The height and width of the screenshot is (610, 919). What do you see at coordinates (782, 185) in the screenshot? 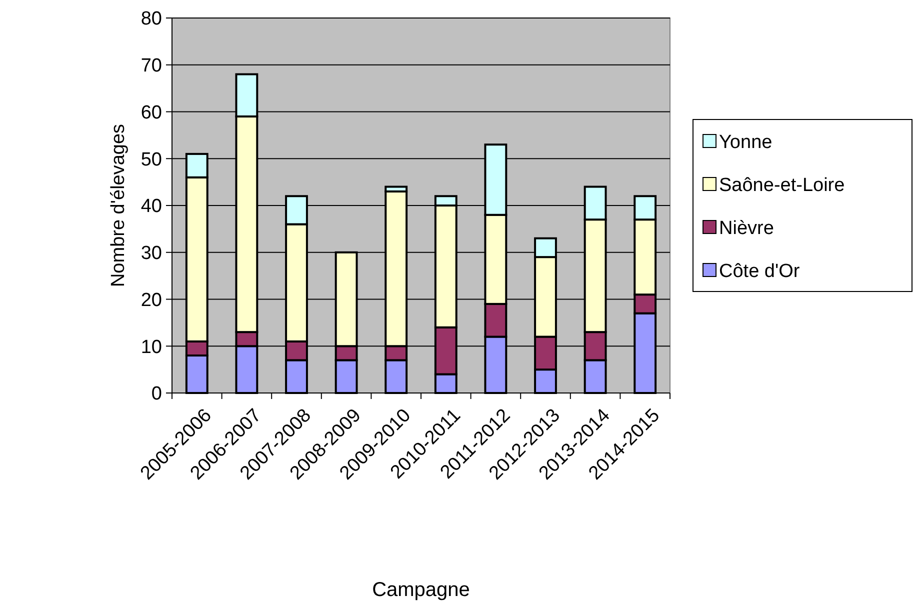
I see `legend-label: Saône-et-Loire` at bounding box center [782, 185].